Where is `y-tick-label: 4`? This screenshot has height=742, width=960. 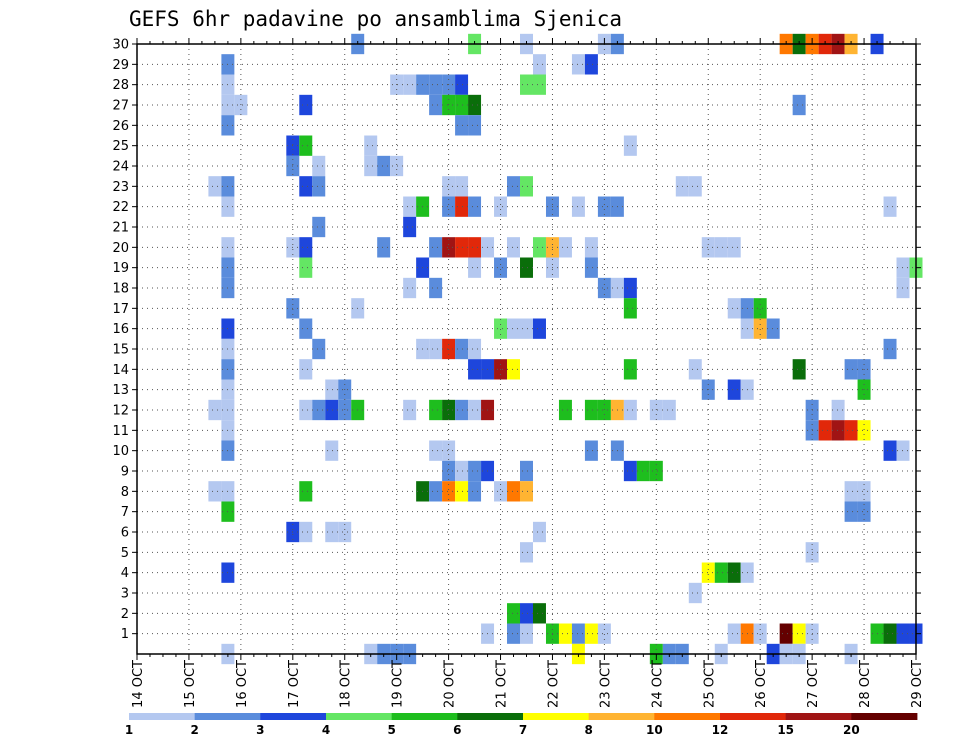
y-tick-label: 4 is located at coordinates (125, 573).